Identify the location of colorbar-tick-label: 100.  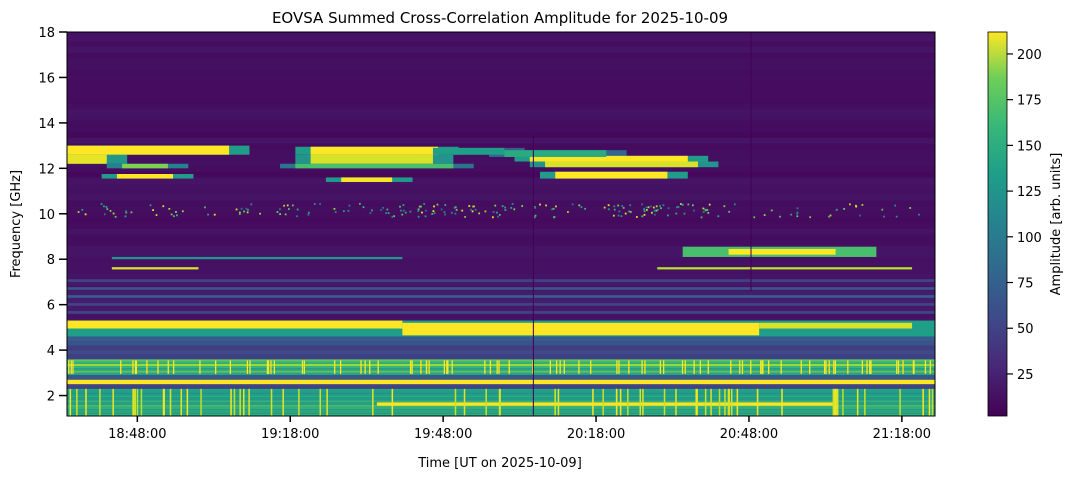
(1029, 238).